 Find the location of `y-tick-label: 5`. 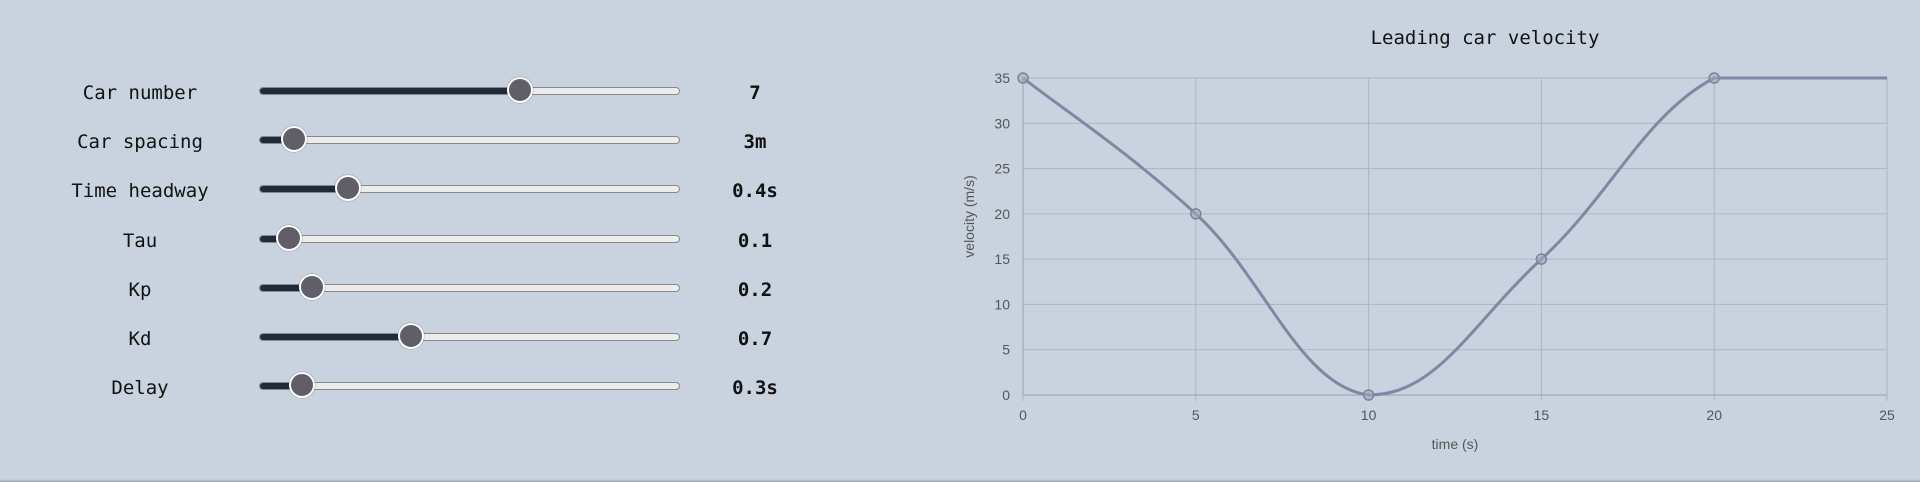

y-tick-label: 5 is located at coordinates (1006, 350).